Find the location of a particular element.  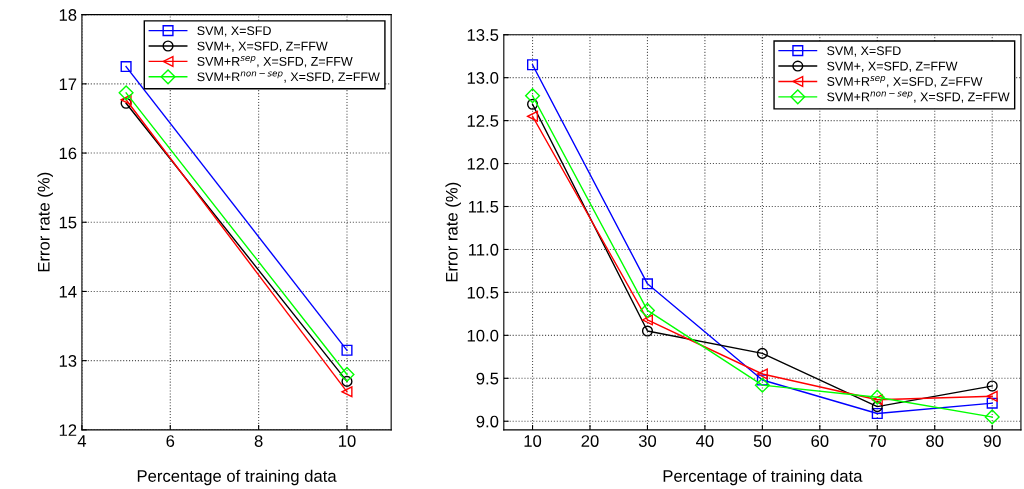

x-tick-label: 80 is located at coordinates (935, 441).